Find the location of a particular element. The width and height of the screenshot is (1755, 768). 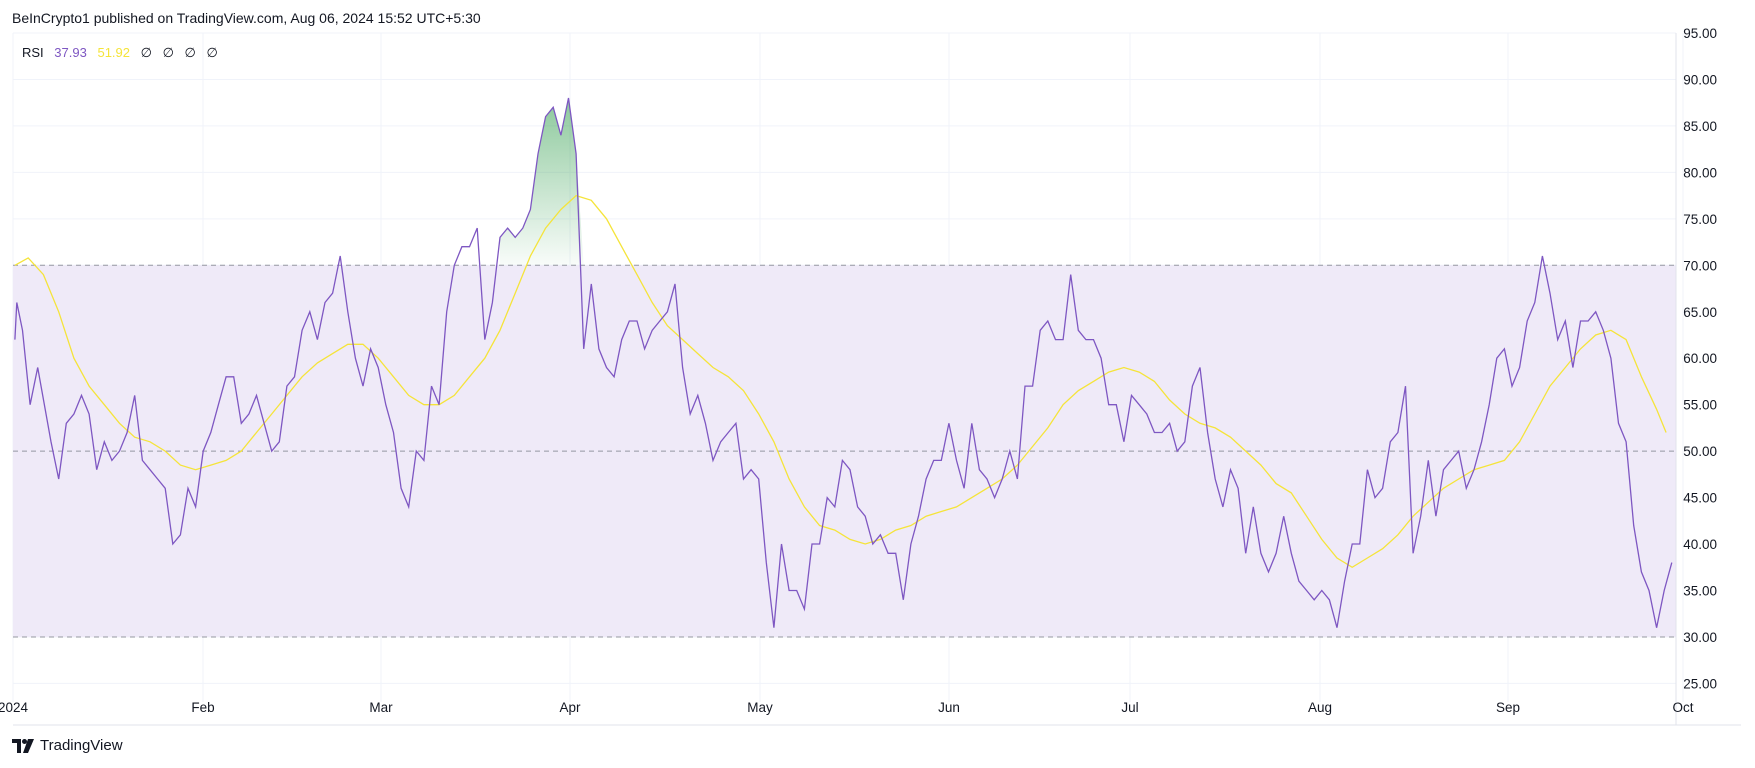

y-tick-label: 55.00 is located at coordinates (1700, 405).